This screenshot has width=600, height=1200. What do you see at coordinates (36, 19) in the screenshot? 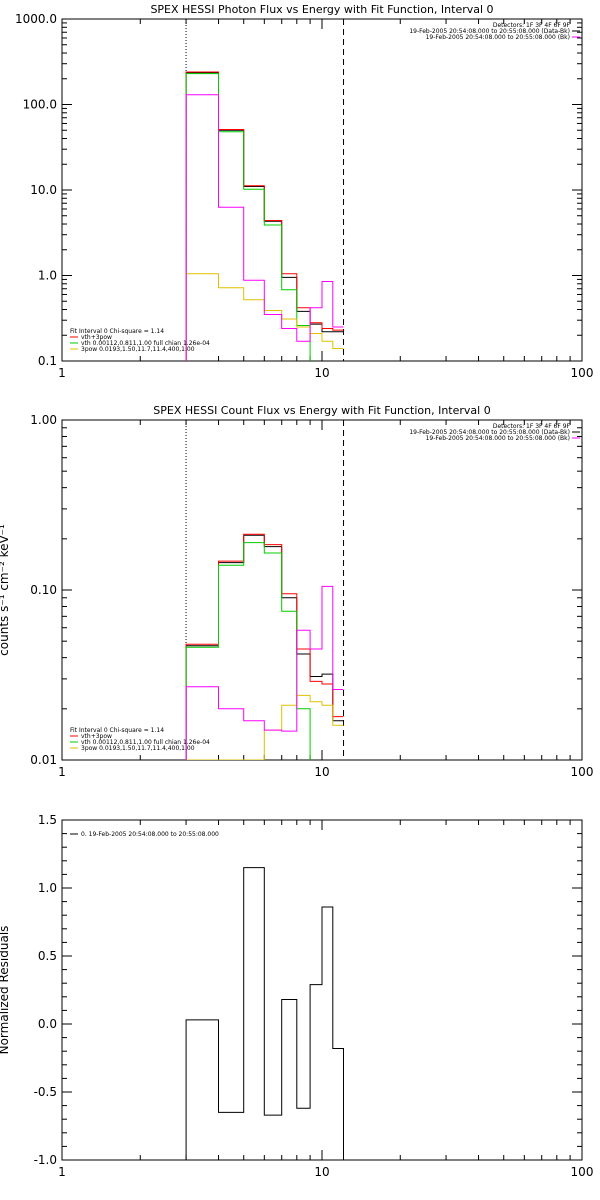
I see `y-tick-label: 1000.0` at bounding box center [36, 19].